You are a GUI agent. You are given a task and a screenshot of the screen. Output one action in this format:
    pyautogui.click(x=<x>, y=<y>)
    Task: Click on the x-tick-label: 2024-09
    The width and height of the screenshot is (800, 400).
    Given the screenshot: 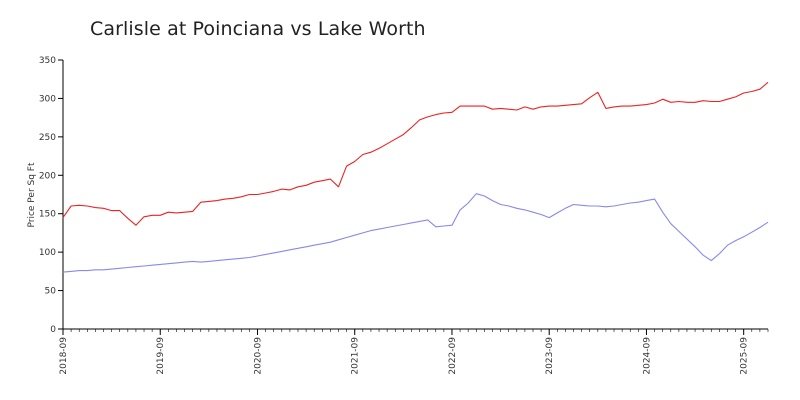 What is the action you would take?
    pyautogui.click(x=647, y=356)
    